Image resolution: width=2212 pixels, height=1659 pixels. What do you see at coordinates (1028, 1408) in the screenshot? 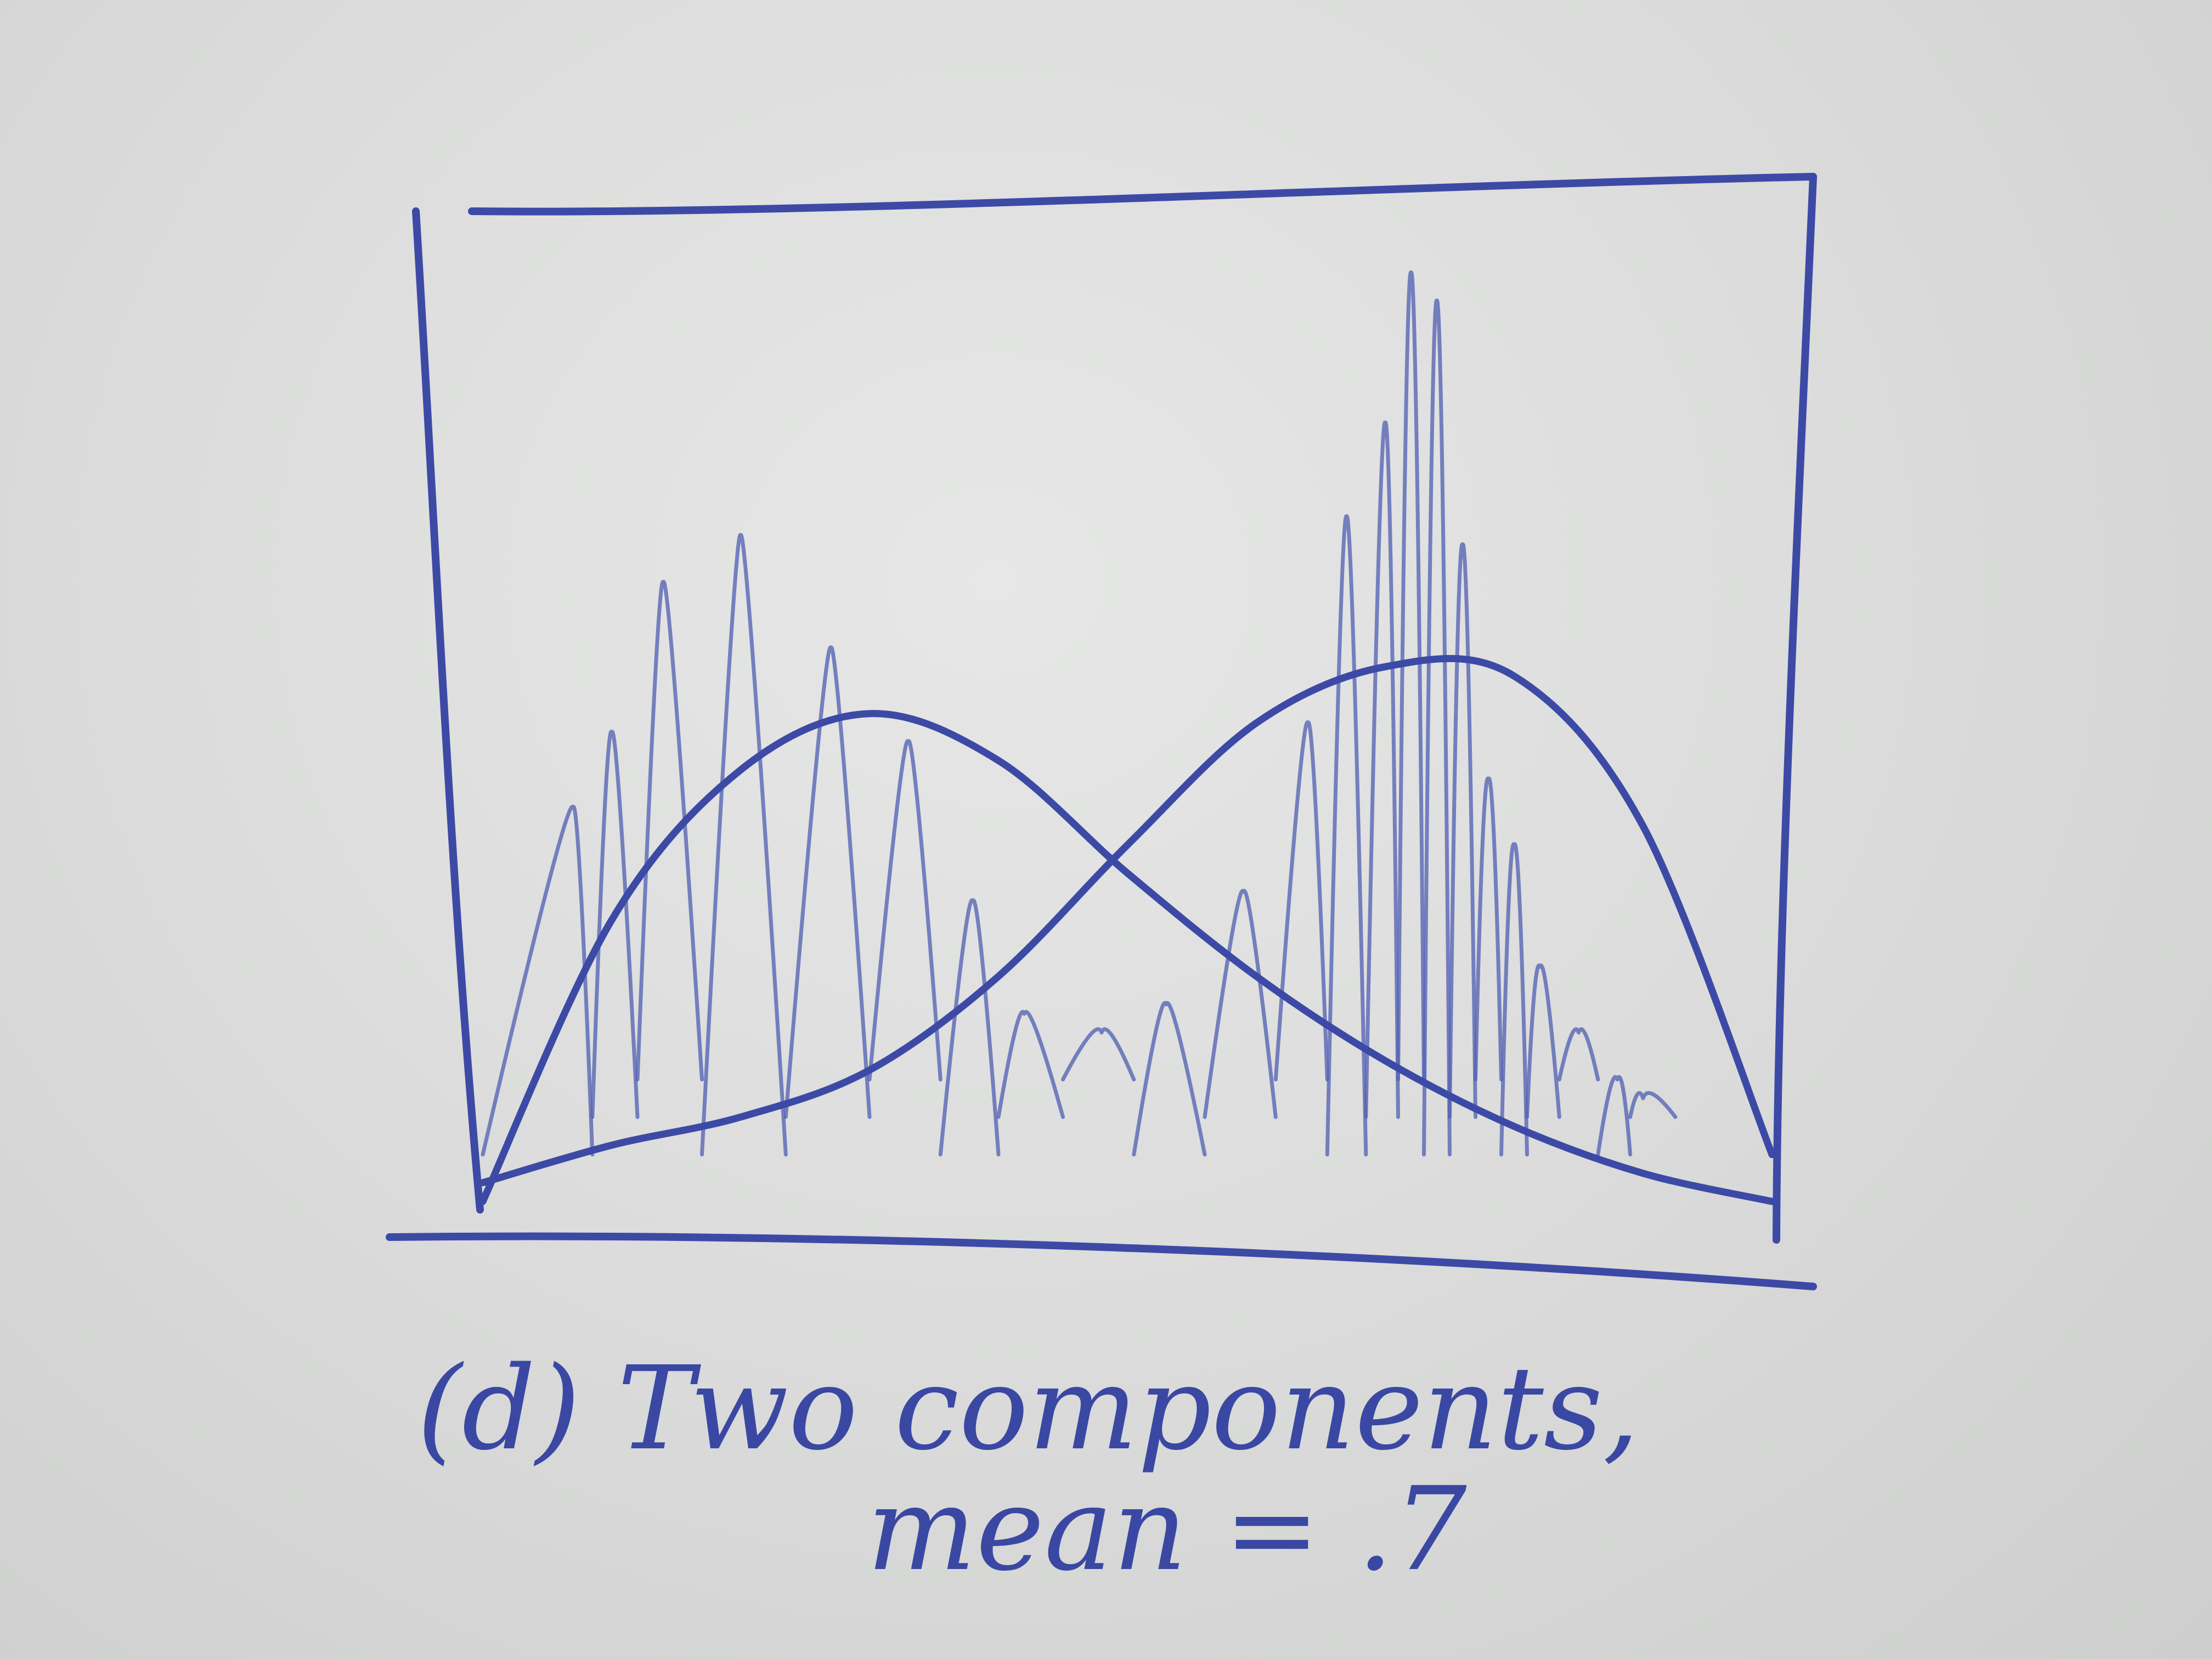
I see `caption-line-1: (d) Two components,` at bounding box center [1028, 1408].